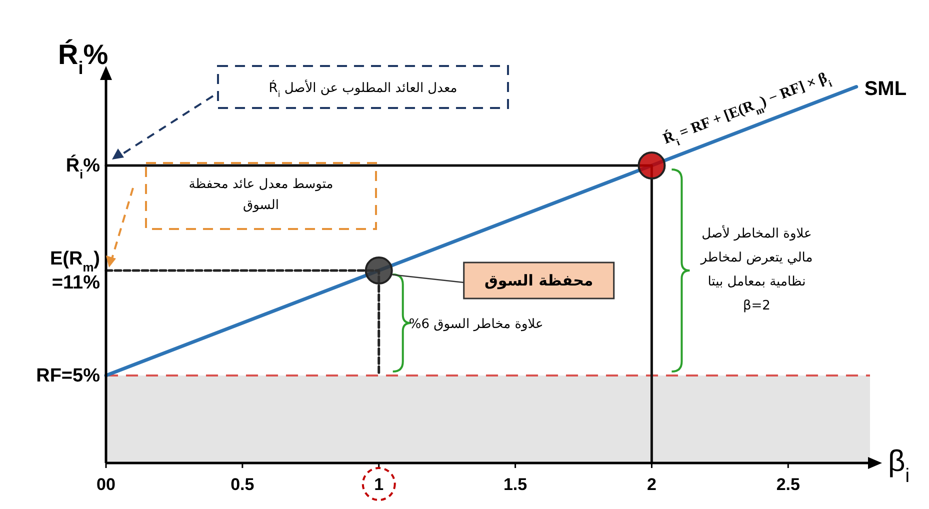 Image resolution: width=929 pixels, height=509 pixels. Describe the element at coordinates (242, 484) in the screenshot. I see `x-tick-label: 0.5` at that location.